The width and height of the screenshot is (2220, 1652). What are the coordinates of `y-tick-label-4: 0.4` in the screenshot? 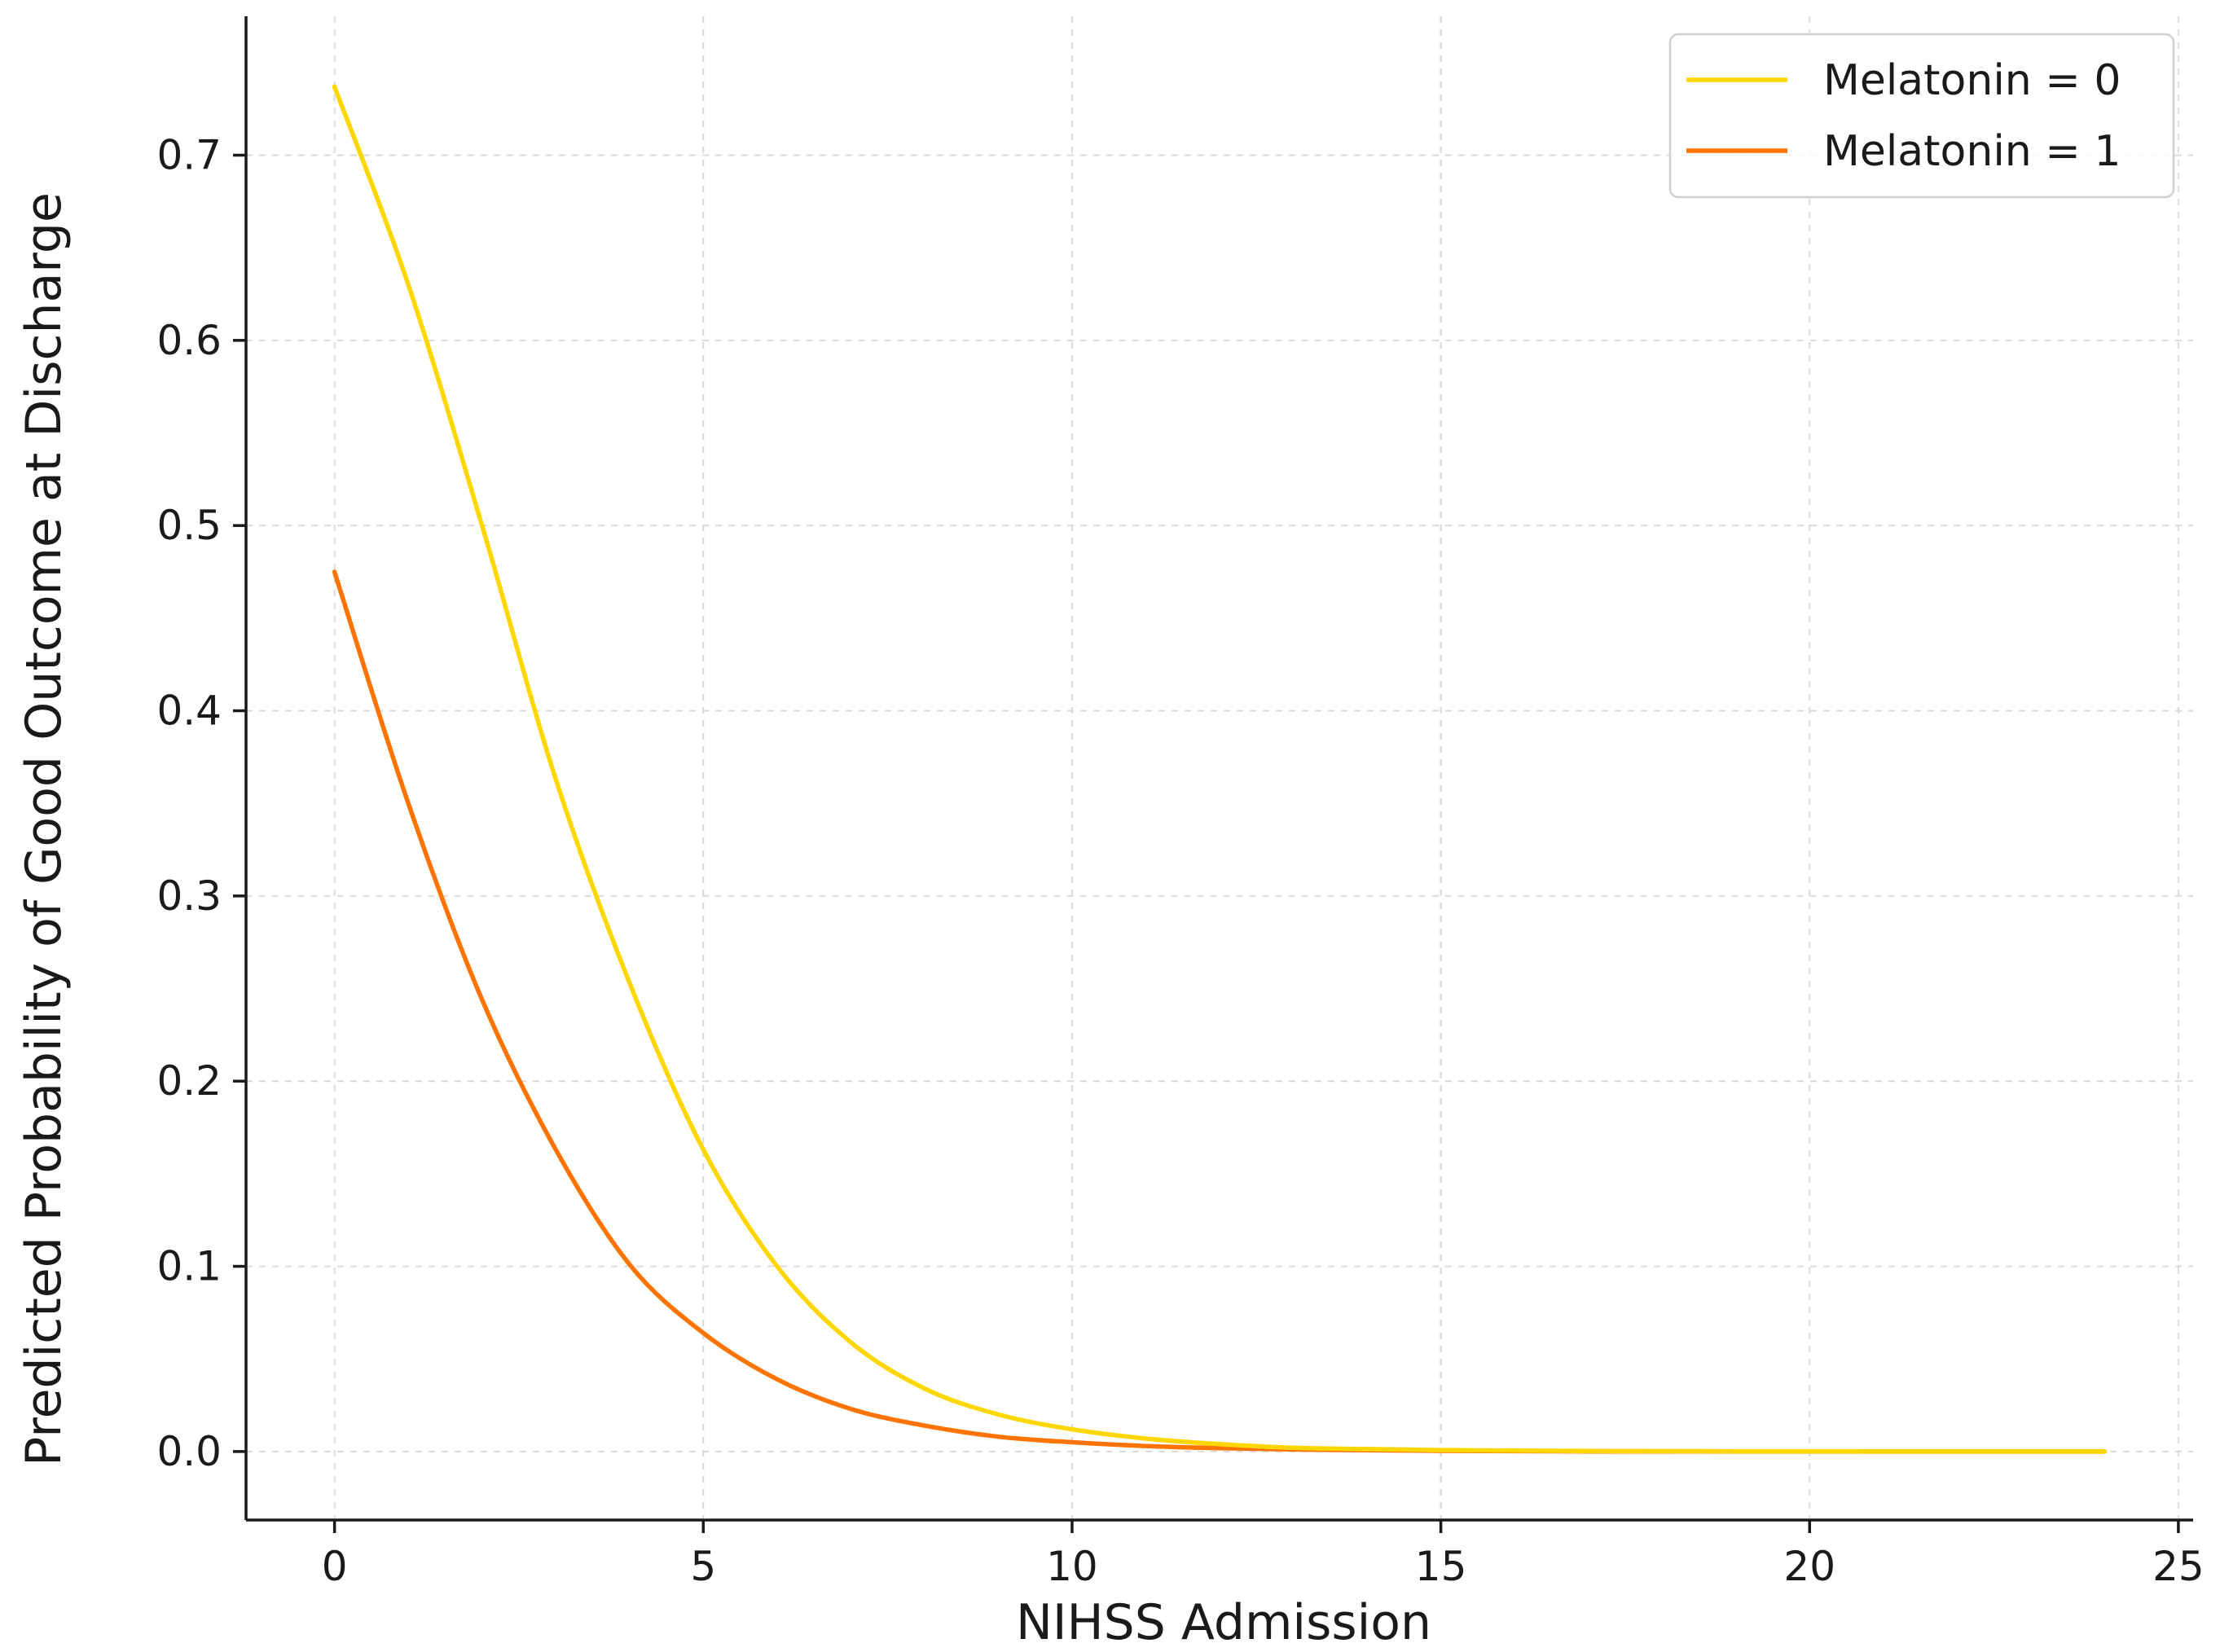 It's located at (189, 711).